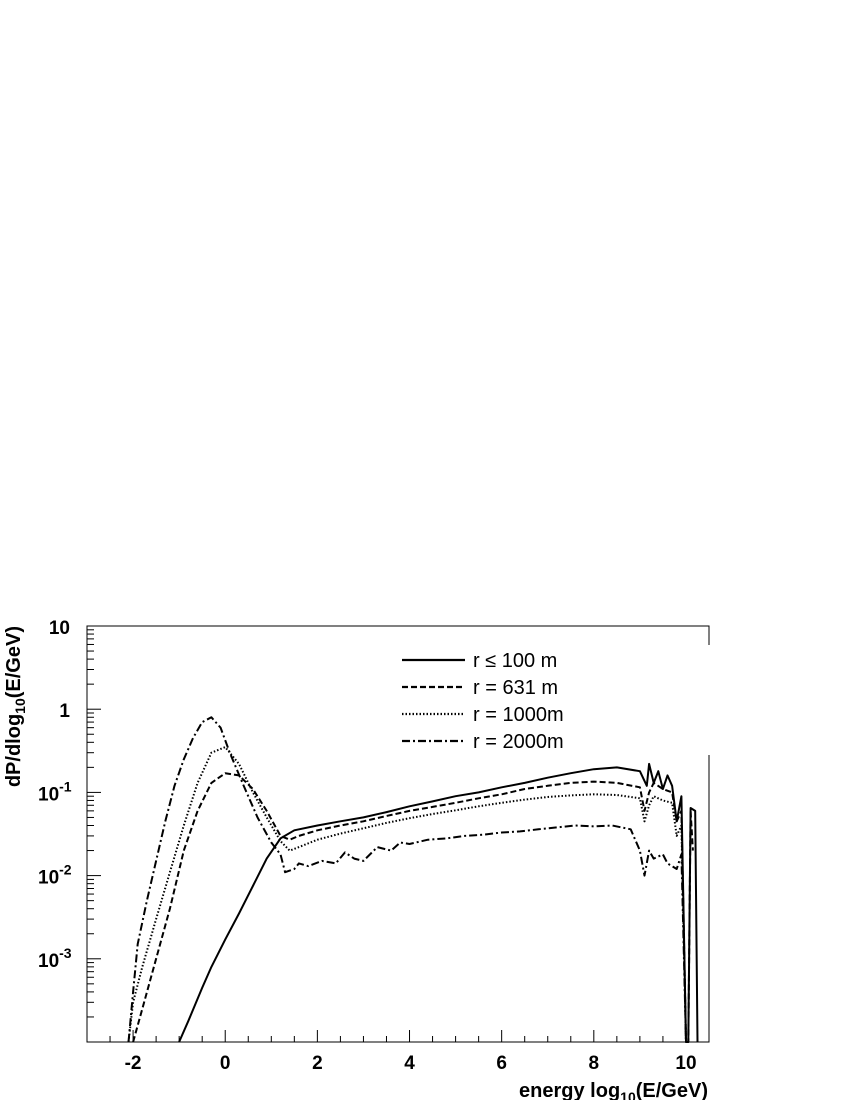 The width and height of the screenshot is (850, 1100). What do you see at coordinates (133, 1063) in the screenshot?
I see `x-tick-label: -2` at bounding box center [133, 1063].